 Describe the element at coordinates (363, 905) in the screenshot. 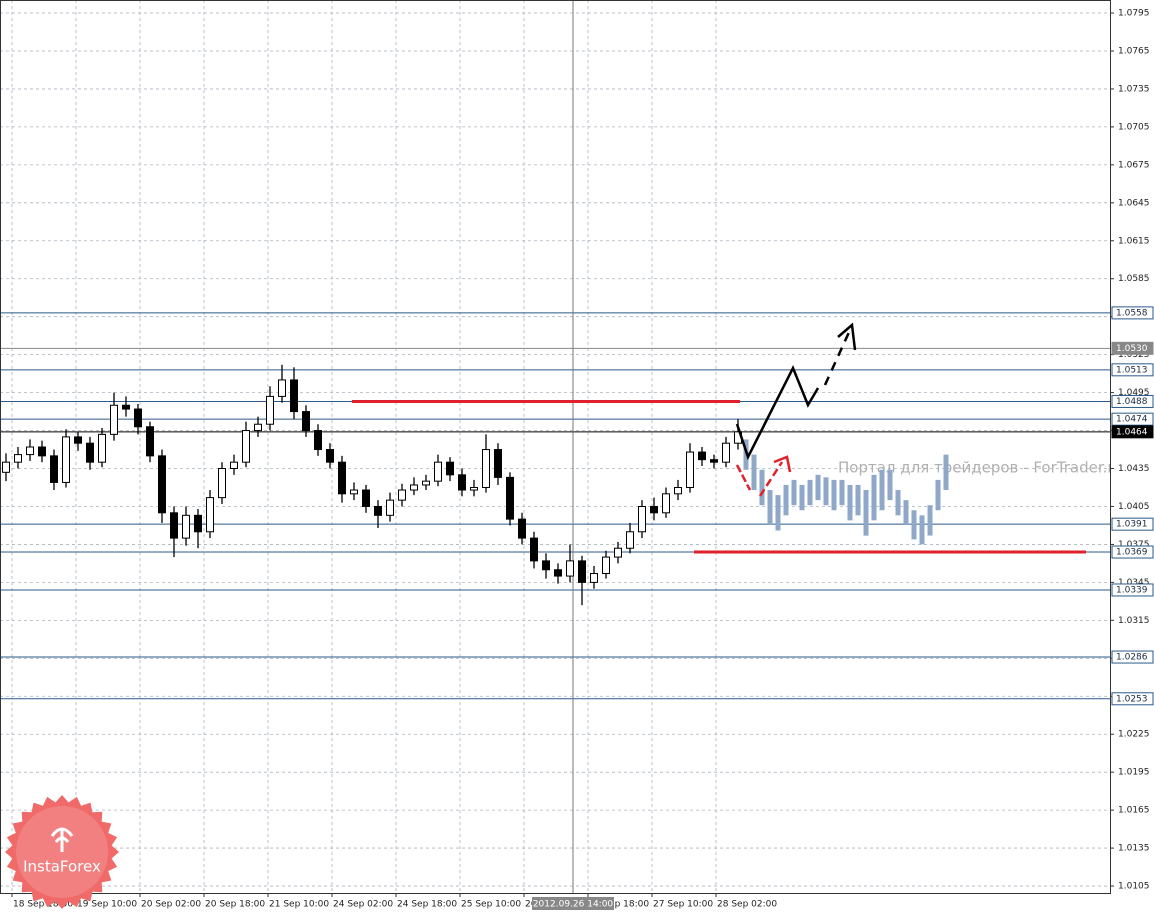

I see `x-tick-label: 24 Sep 02:00` at that location.